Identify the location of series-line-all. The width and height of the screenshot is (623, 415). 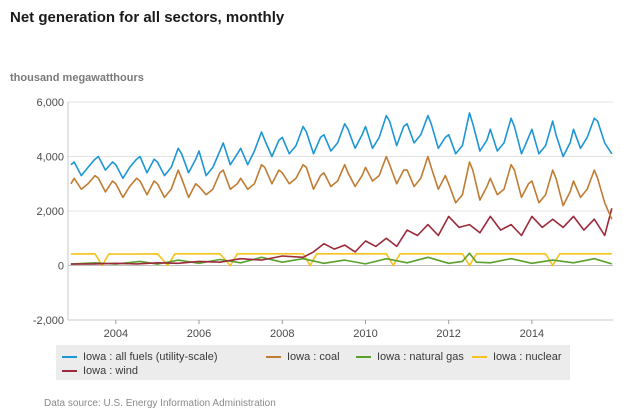
(341, 146).